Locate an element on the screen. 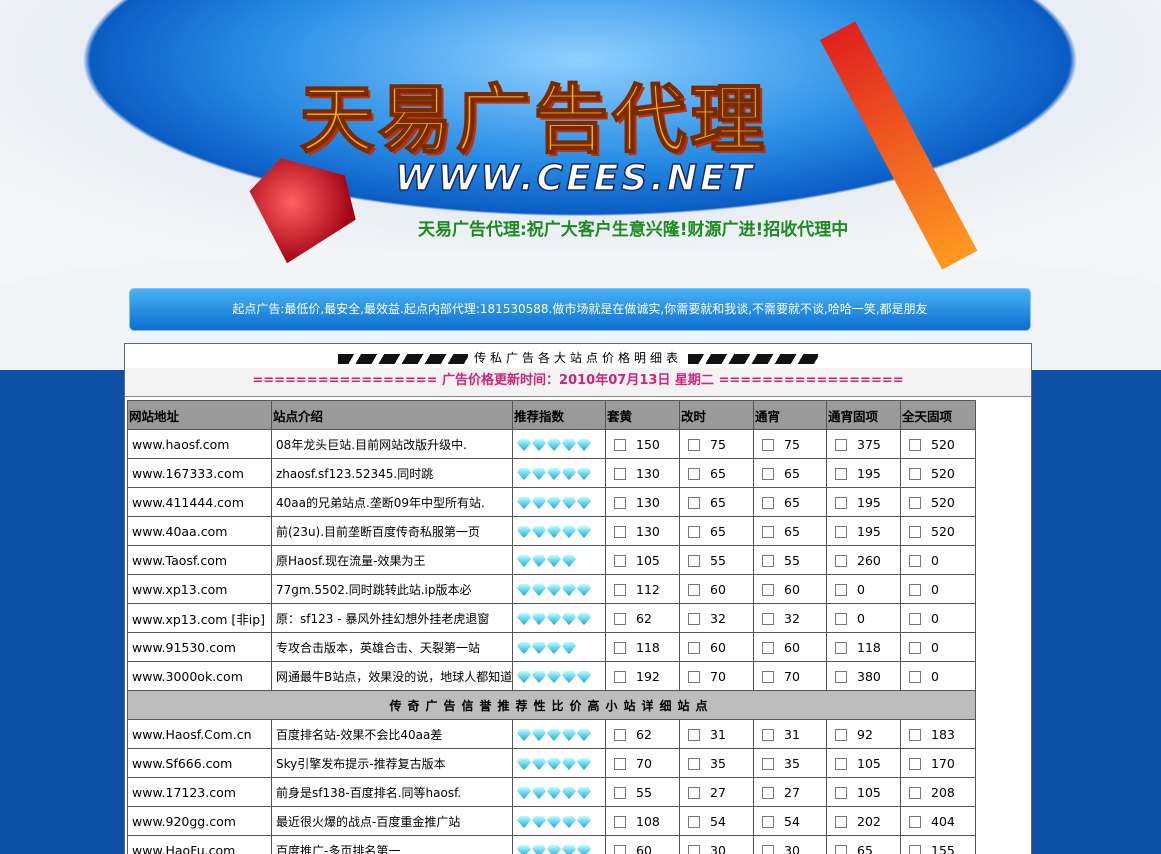  price: 75 is located at coordinates (792, 444).